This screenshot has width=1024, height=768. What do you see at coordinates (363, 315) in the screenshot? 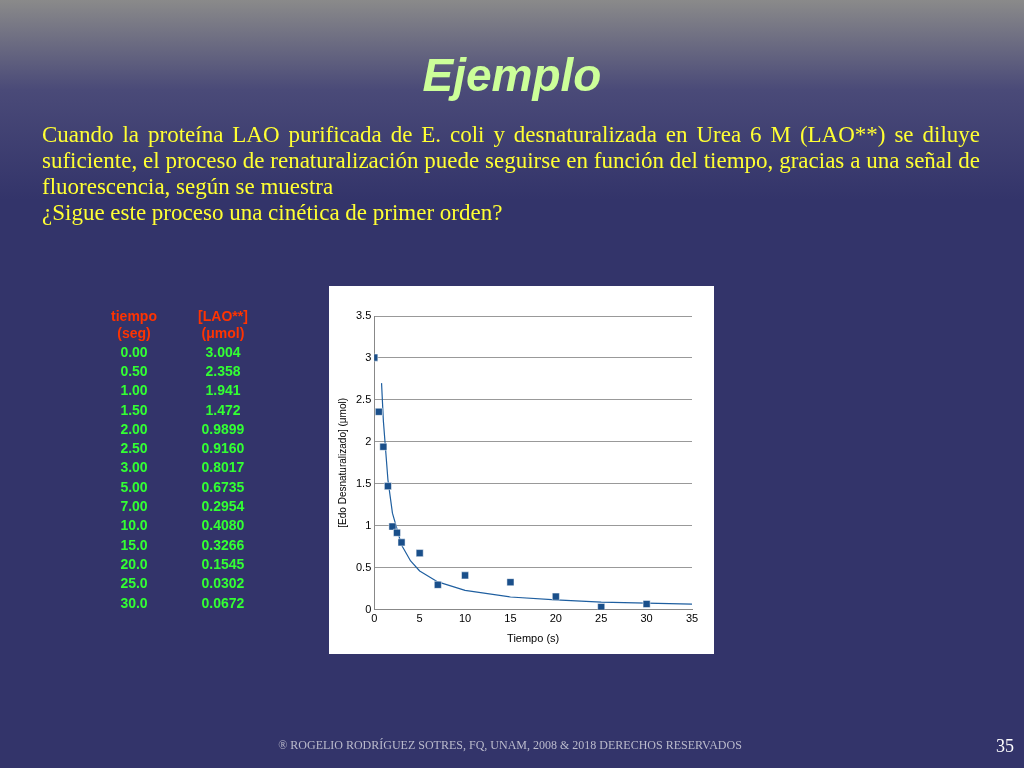
I see `y-tick-label: 3.5` at bounding box center [363, 315].